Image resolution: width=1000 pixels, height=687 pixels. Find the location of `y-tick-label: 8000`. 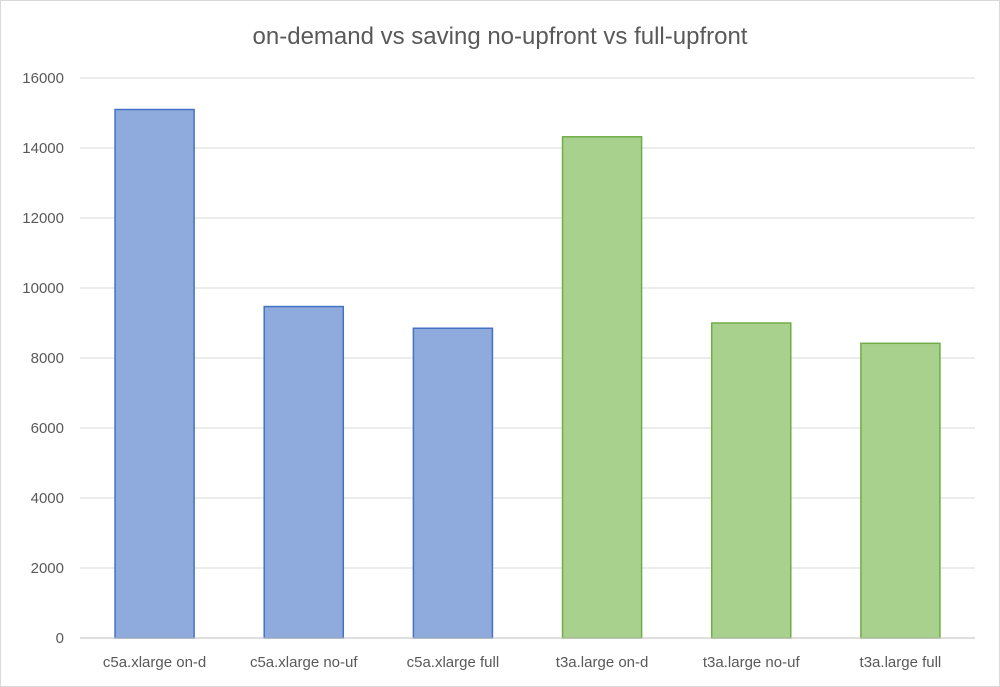

y-tick-label: 8000 is located at coordinates (47, 358).